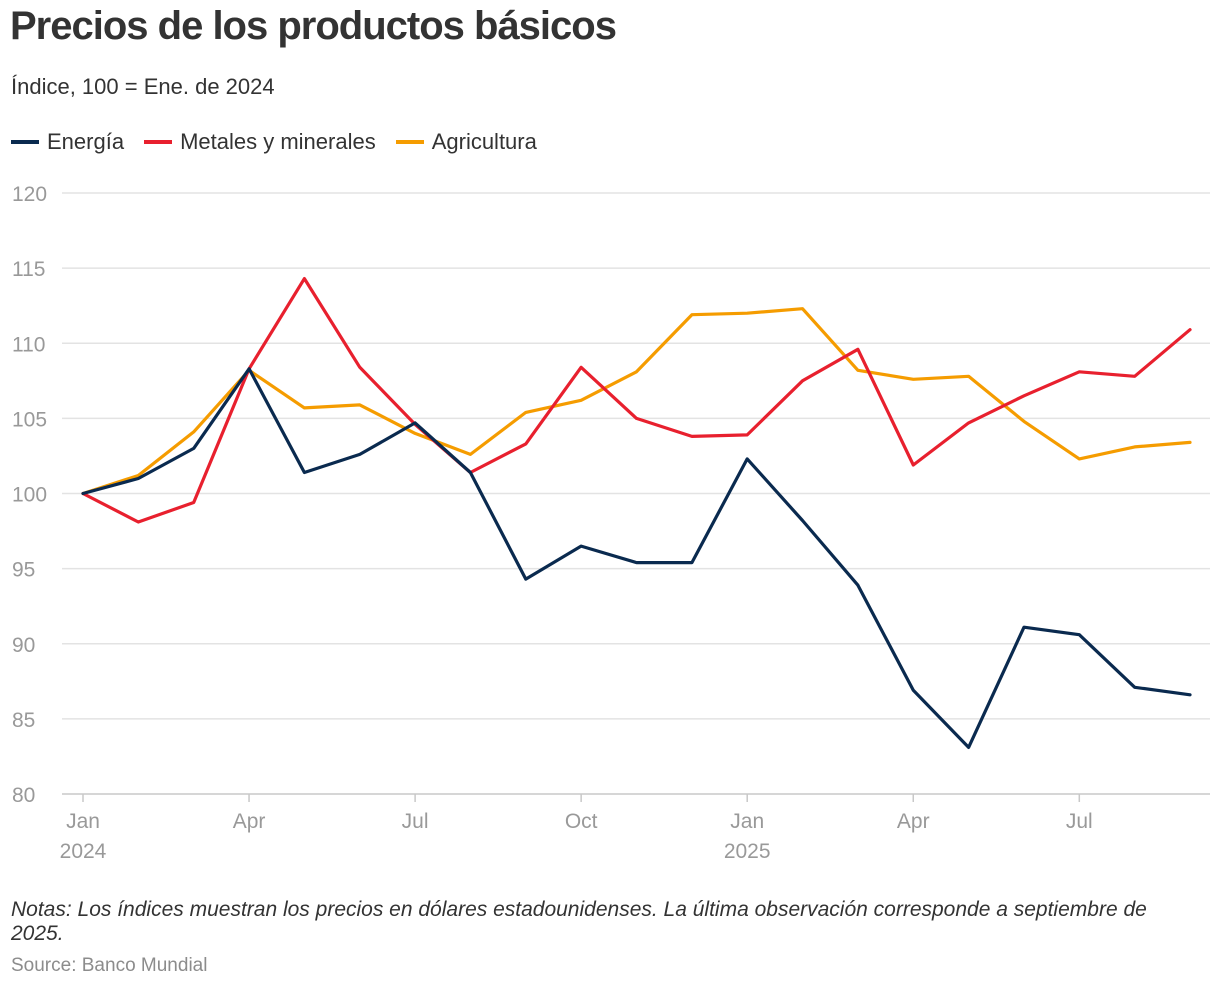  I want to click on y-tick-label: 100, so click(29, 495).